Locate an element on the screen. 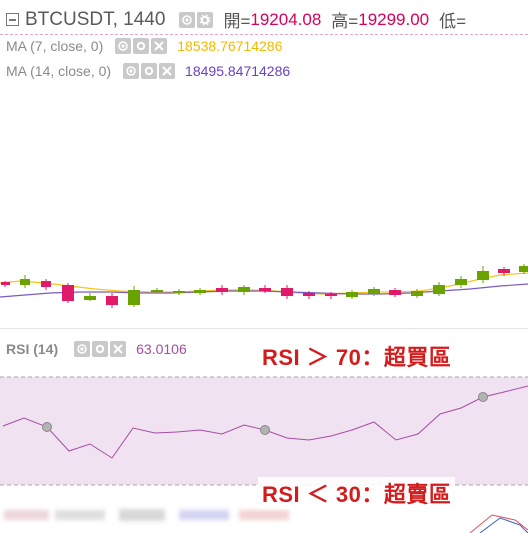 The height and width of the screenshot is (533, 528). ma7-value: 18538.76714286 is located at coordinates (230, 46).